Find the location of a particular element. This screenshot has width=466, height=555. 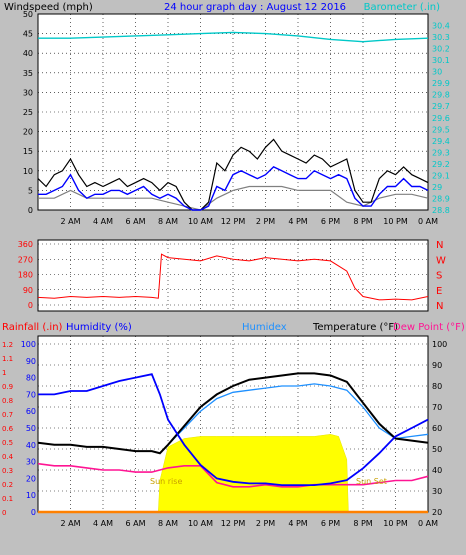

x-tick-label-wind: 10 AM is located at coordinates (200, 221).